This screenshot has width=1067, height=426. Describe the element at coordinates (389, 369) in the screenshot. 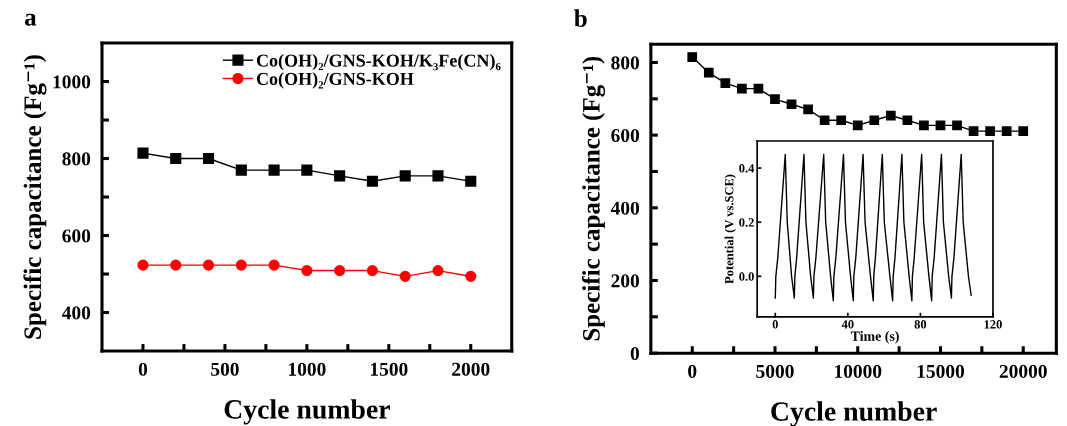

I see `x-tick-label: 1500` at that location.